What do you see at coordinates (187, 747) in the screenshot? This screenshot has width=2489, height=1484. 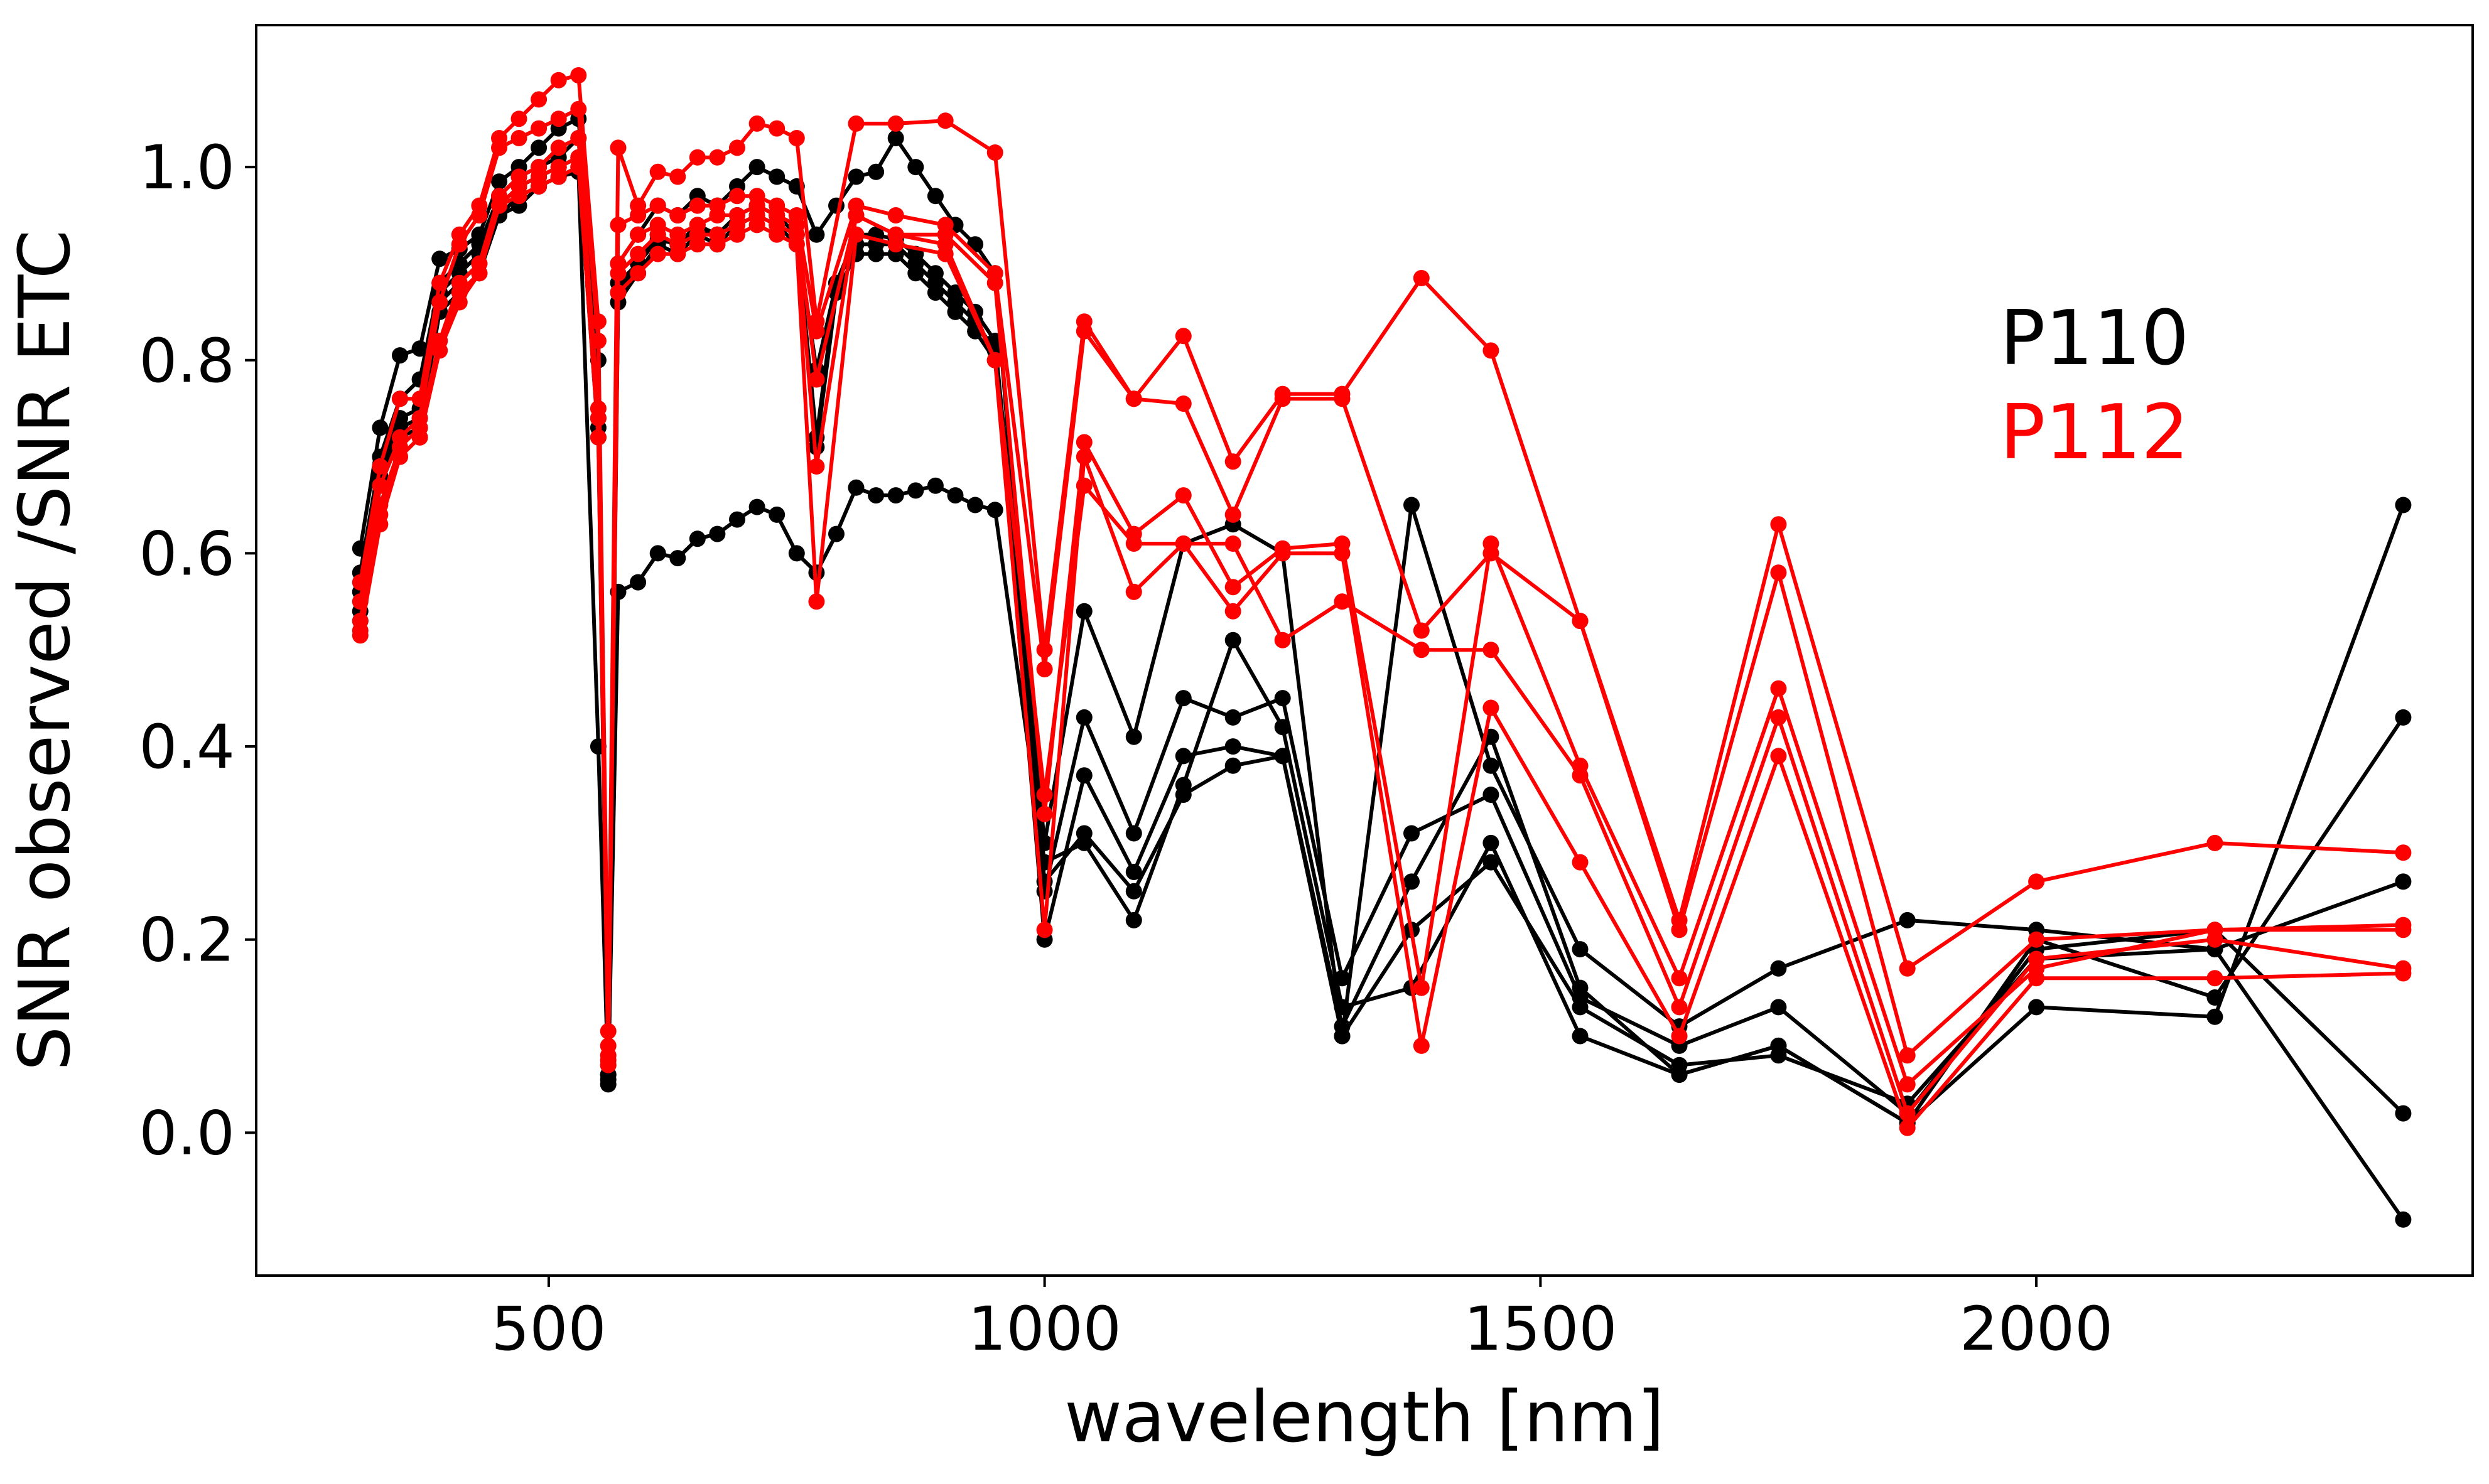 I see `y-tick-label: 0.4` at bounding box center [187, 747].